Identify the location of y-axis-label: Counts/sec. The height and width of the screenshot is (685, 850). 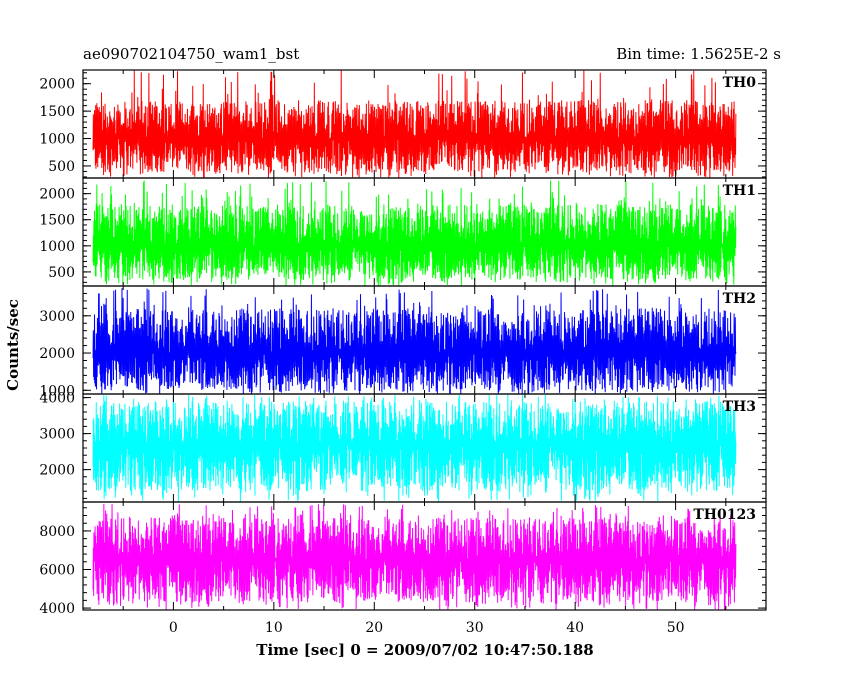
(13, 345).